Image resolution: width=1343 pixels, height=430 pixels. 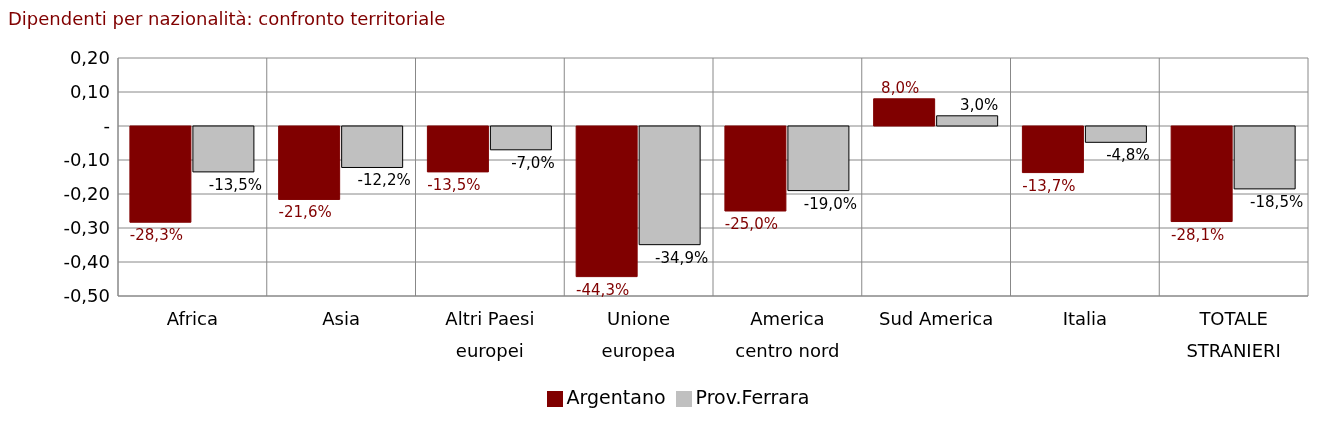 I want to click on x-tick-label: Africa, so click(x=192, y=318).